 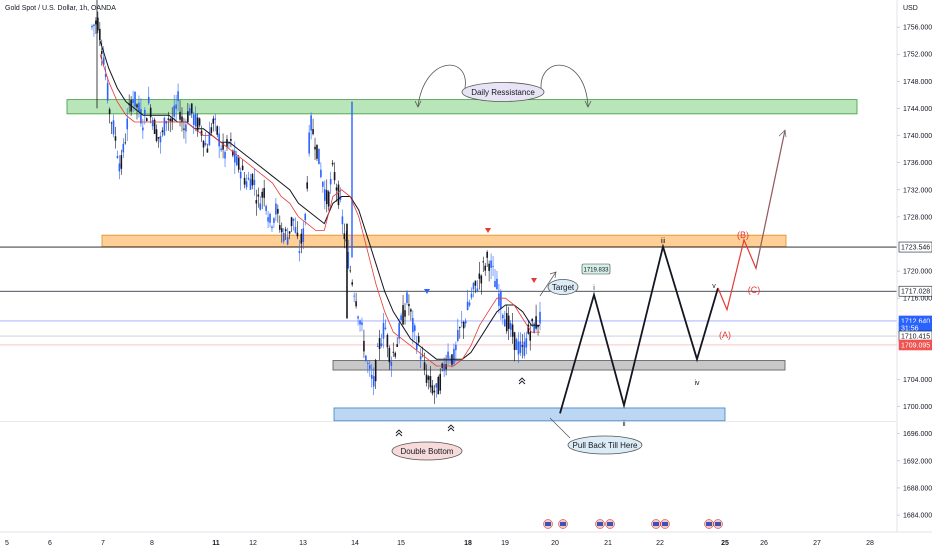 What do you see at coordinates (605, 445) in the screenshot?
I see `pull-back-bubble: Pull Back Till Here` at bounding box center [605, 445].